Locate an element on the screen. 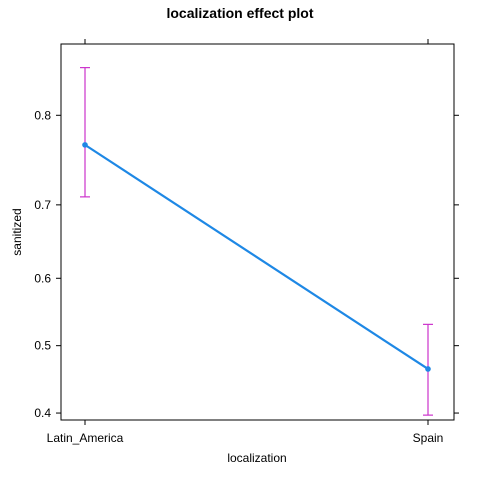 This screenshot has width=480, height=480. y-tick-label: 0.7 is located at coordinates (42, 205).